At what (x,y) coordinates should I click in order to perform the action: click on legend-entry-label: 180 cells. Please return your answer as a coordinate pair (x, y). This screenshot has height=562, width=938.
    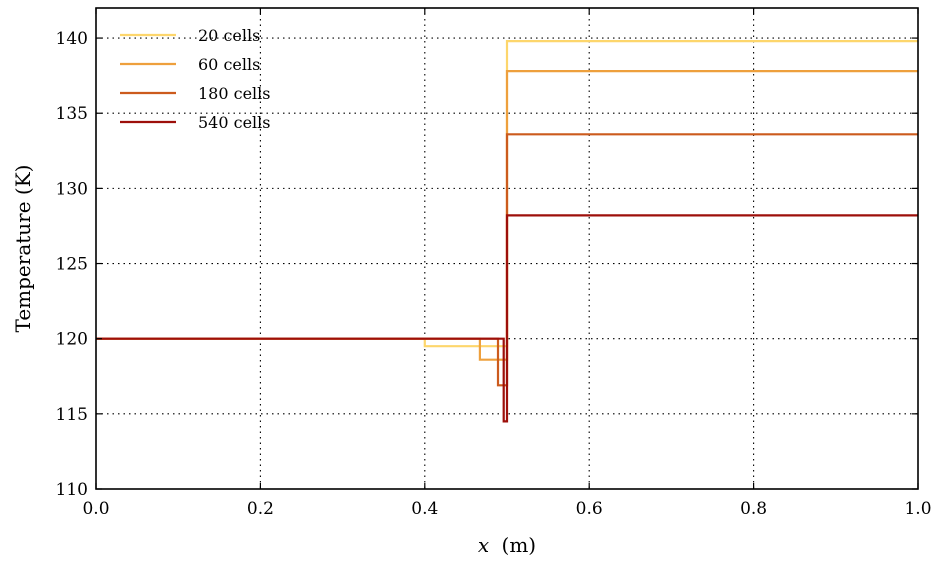
    Looking at the image, I should click on (234, 93).